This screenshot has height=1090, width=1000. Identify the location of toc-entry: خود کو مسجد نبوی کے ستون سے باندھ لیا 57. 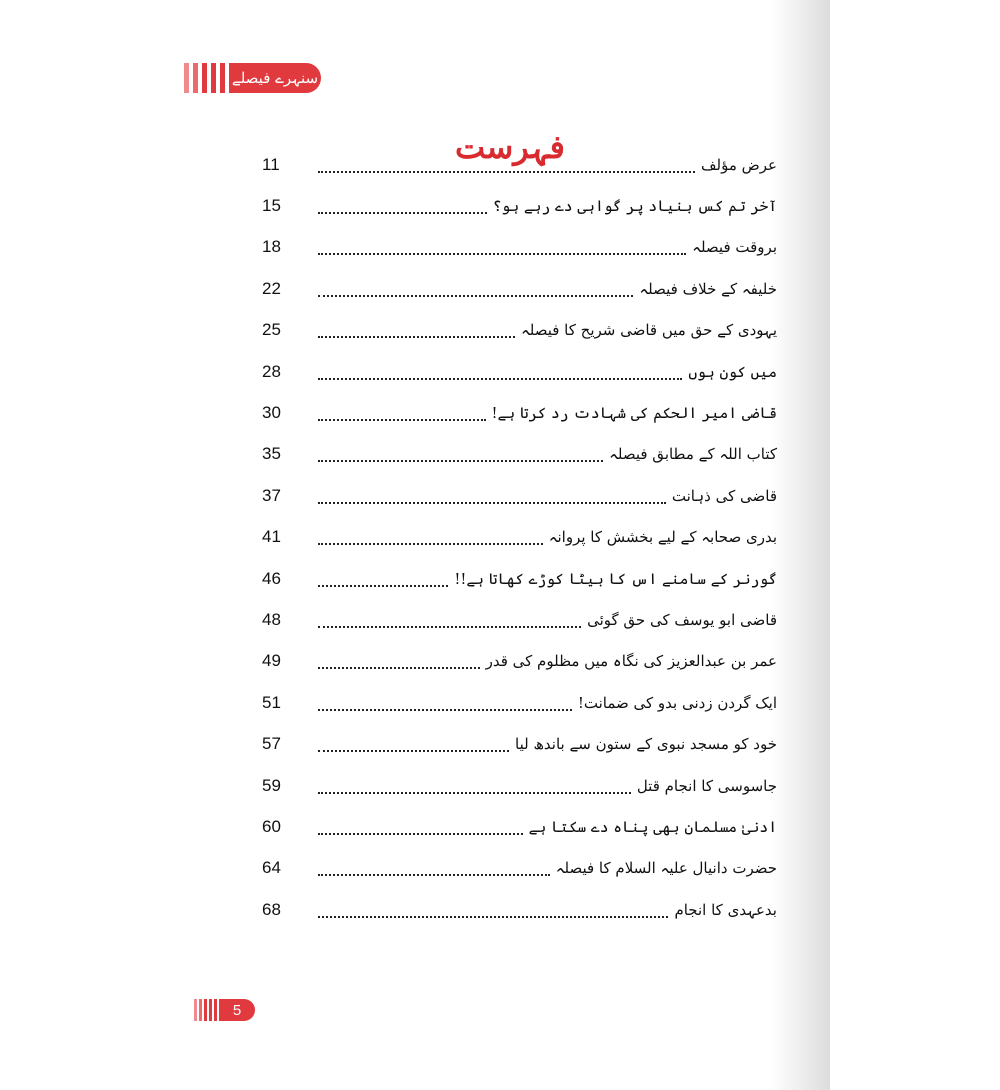
(519, 743).